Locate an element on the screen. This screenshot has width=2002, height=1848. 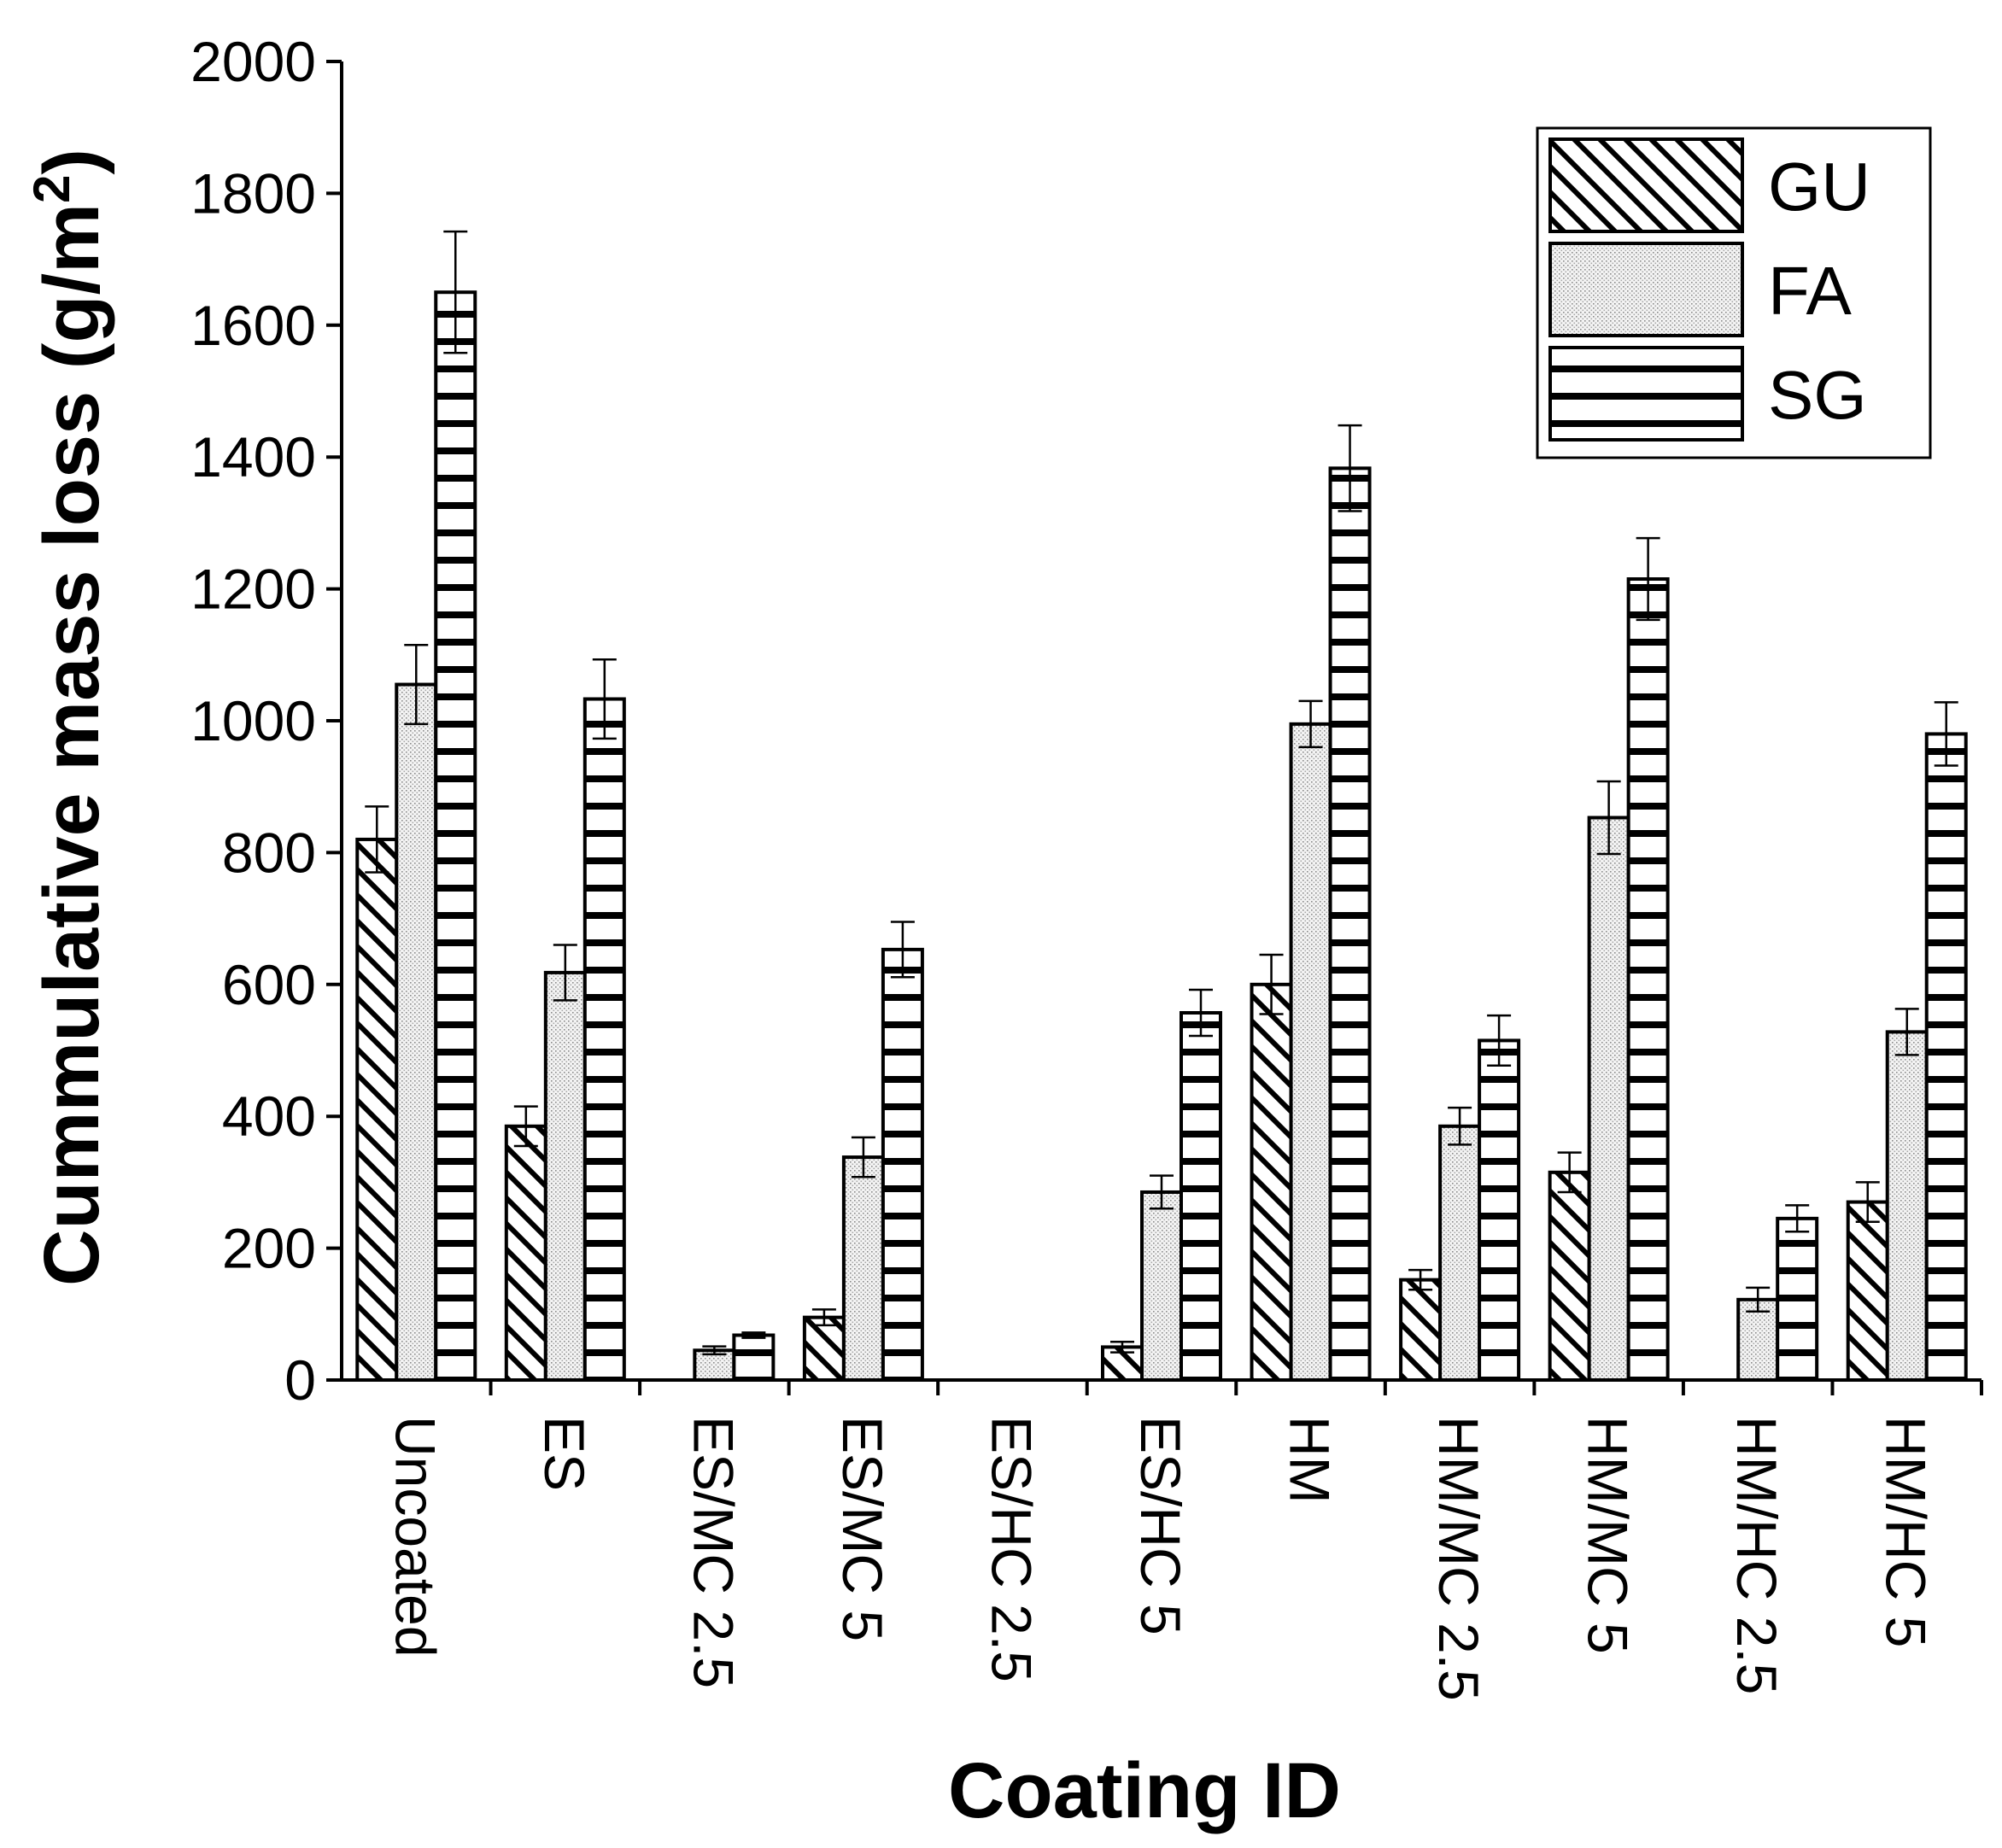
x-tick-label: ES is located at coordinates (565, 1453).